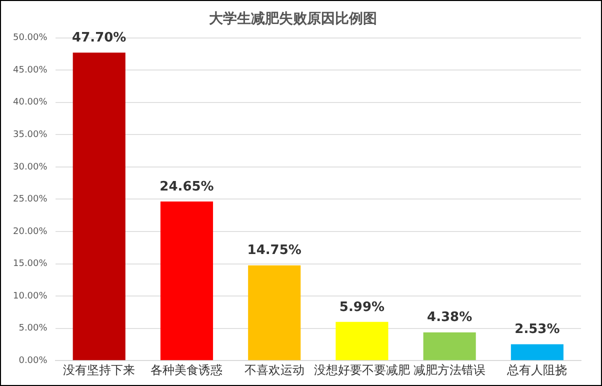 This screenshot has width=602, height=386. Describe the element at coordinates (30, 70) in the screenshot. I see `y-tick-label: 45.00%` at that location.